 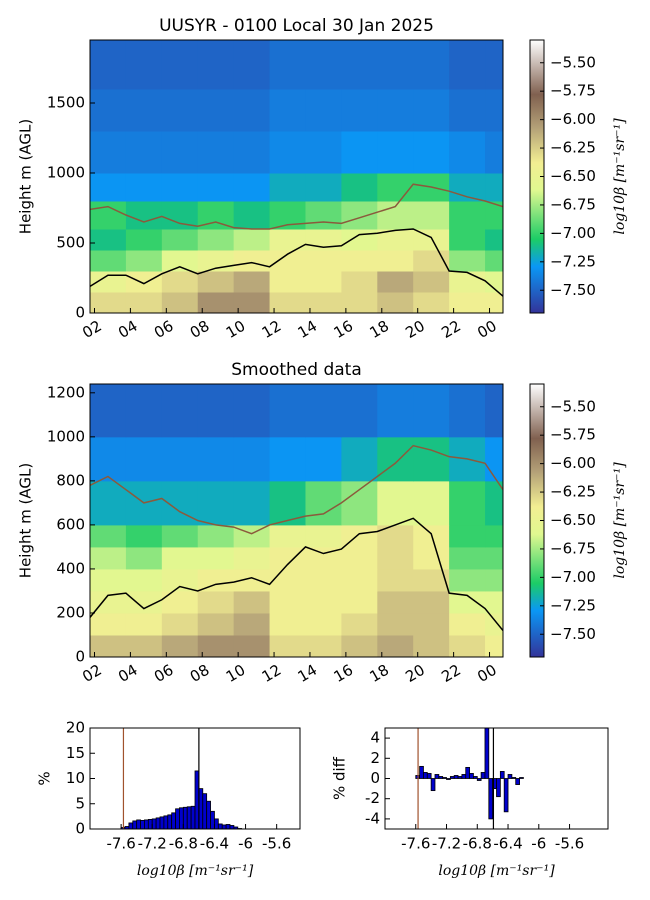 I want to click on x-tick-label: -6.4, so click(x=214, y=844).